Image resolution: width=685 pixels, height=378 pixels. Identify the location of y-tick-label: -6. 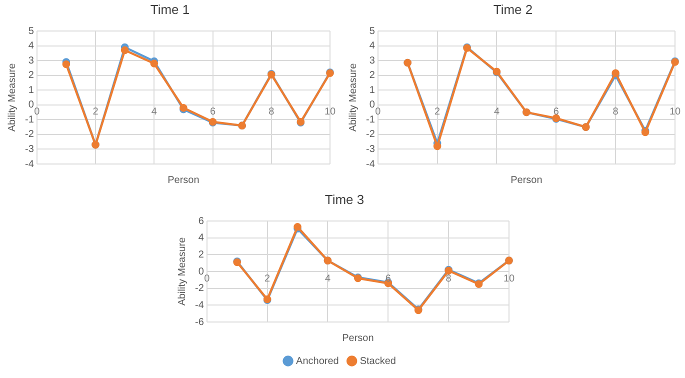
(199, 322).